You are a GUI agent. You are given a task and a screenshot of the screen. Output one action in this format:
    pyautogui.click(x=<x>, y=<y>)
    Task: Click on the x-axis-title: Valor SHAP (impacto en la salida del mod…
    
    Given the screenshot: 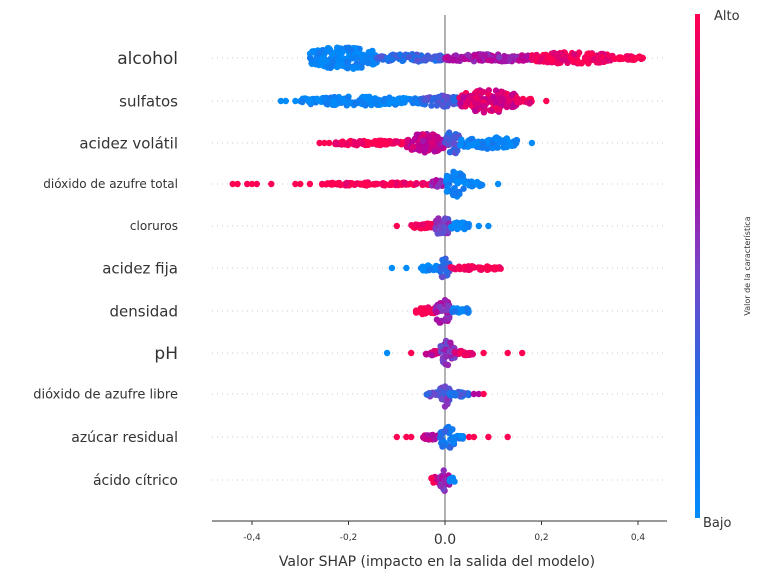 What is the action you would take?
    pyautogui.click(x=437, y=562)
    